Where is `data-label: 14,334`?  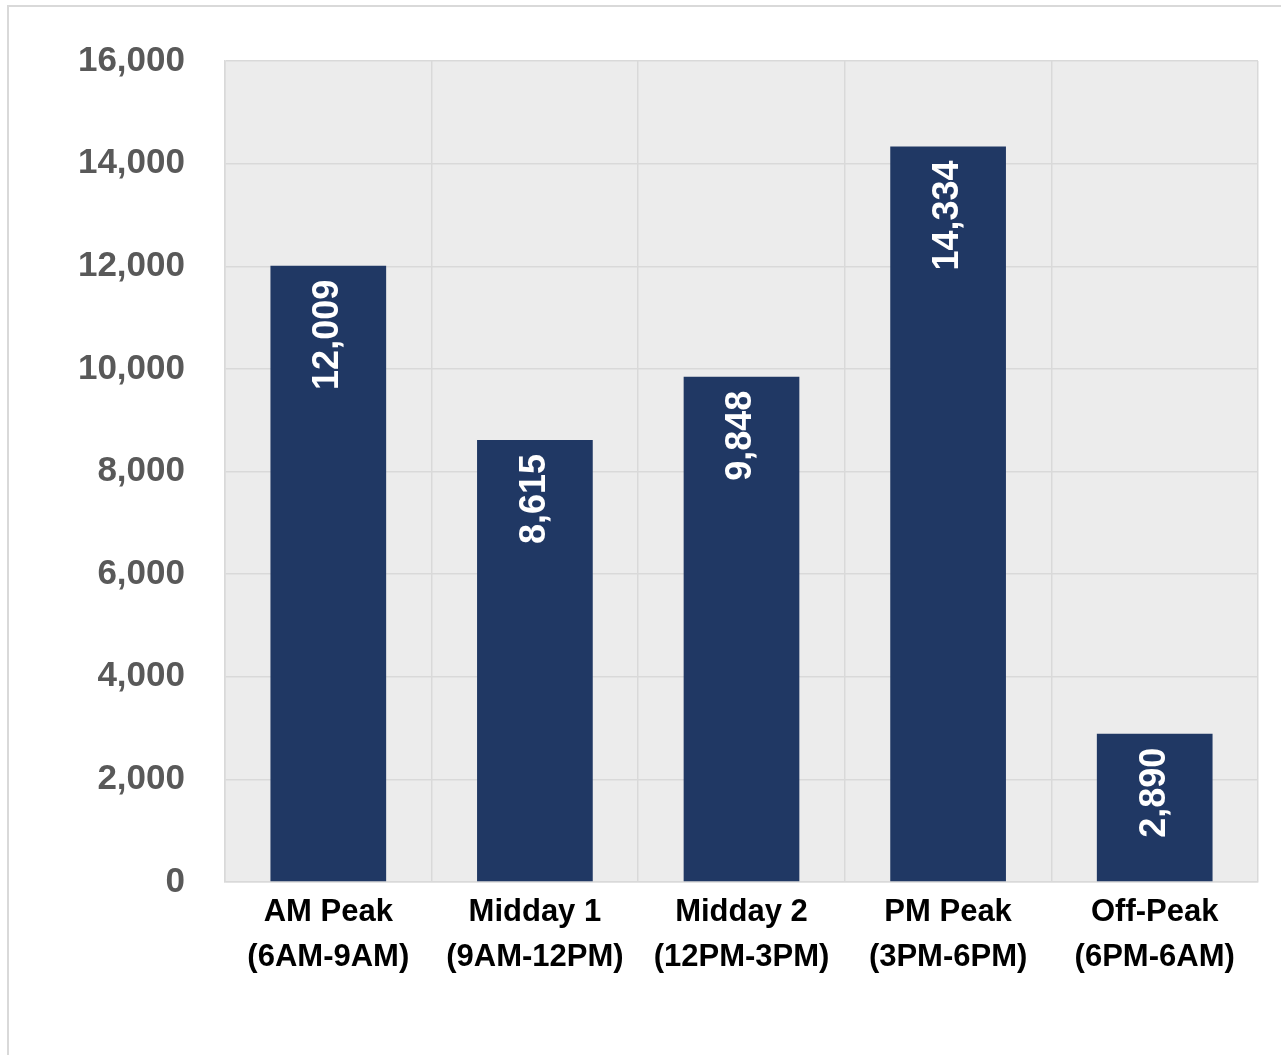
data-label: 14,334 is located at coordinates (946, 215).